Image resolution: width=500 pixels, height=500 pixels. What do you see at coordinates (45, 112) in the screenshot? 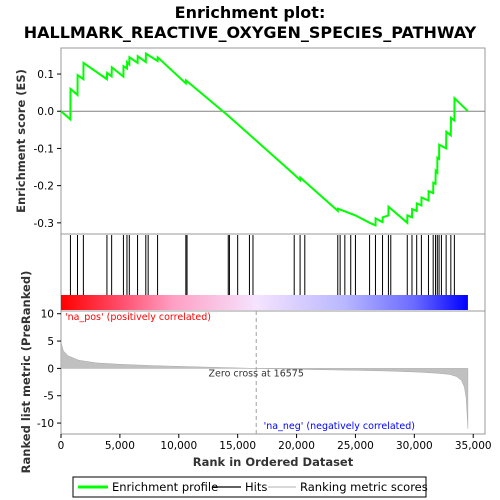
I see `es-y-tick-label: 0.0` at bounding box center [45, 112].